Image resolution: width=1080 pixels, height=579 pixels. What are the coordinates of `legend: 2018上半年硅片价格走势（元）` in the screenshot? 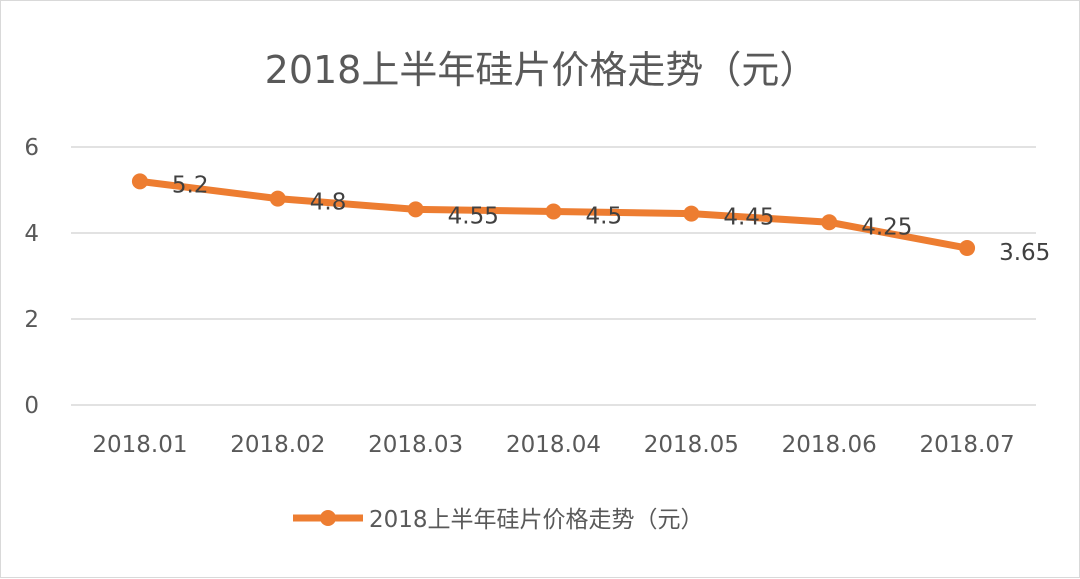 It's located at (498, 520).